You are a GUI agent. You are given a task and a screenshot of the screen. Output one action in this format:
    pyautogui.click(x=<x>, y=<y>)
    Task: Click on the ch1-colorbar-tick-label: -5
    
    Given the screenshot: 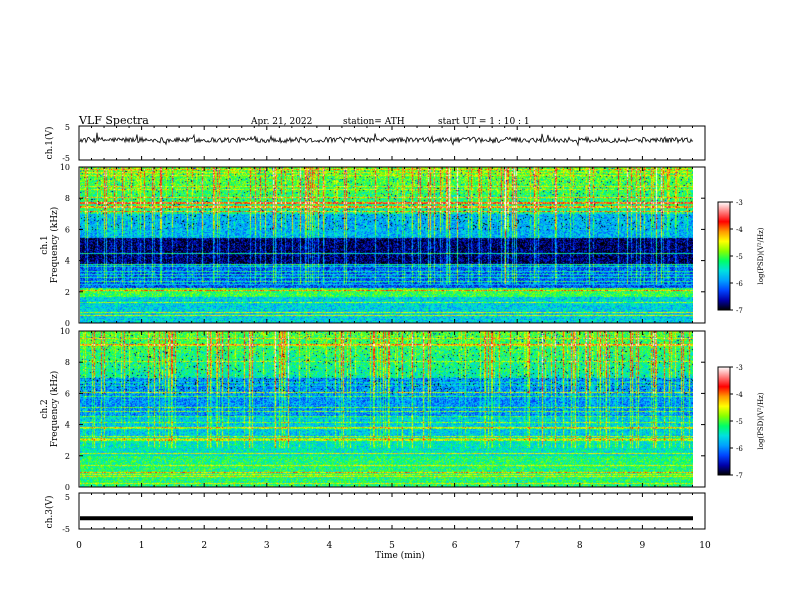 What is the action you would take?
    pyautogui.click(x=739, y=257)
    